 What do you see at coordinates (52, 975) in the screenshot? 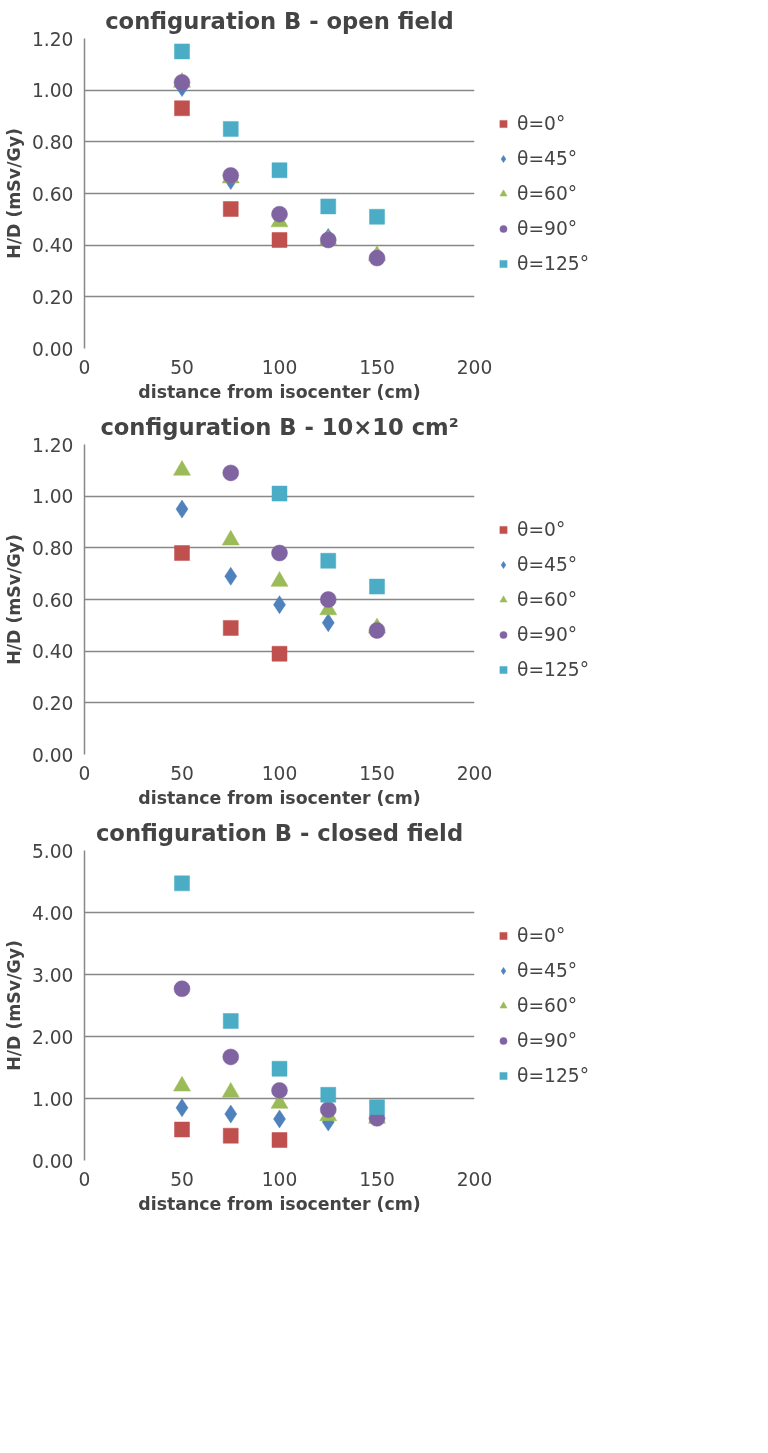
I see `y-tick-label: 3.00` at bounding box center [52, 975].